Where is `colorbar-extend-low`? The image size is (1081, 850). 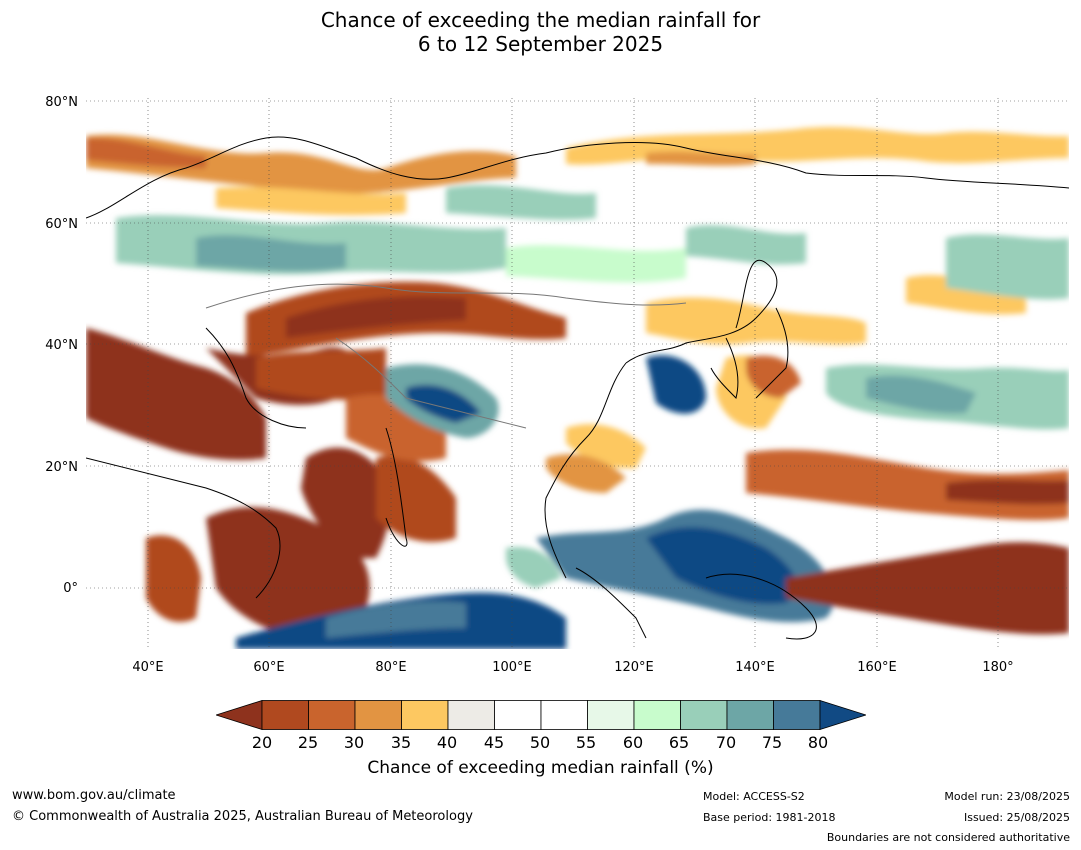
colorbar-extend-low is located at coordinates (239, 715).